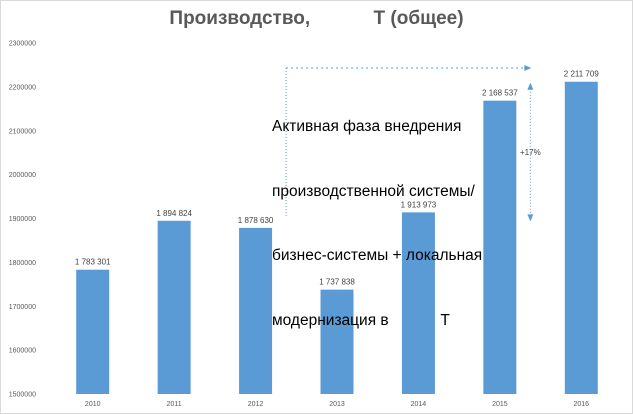 The width and height of the screenshot is (633, 414). I want to click on annotation-line: модернизация в Т, so click(361, 320).